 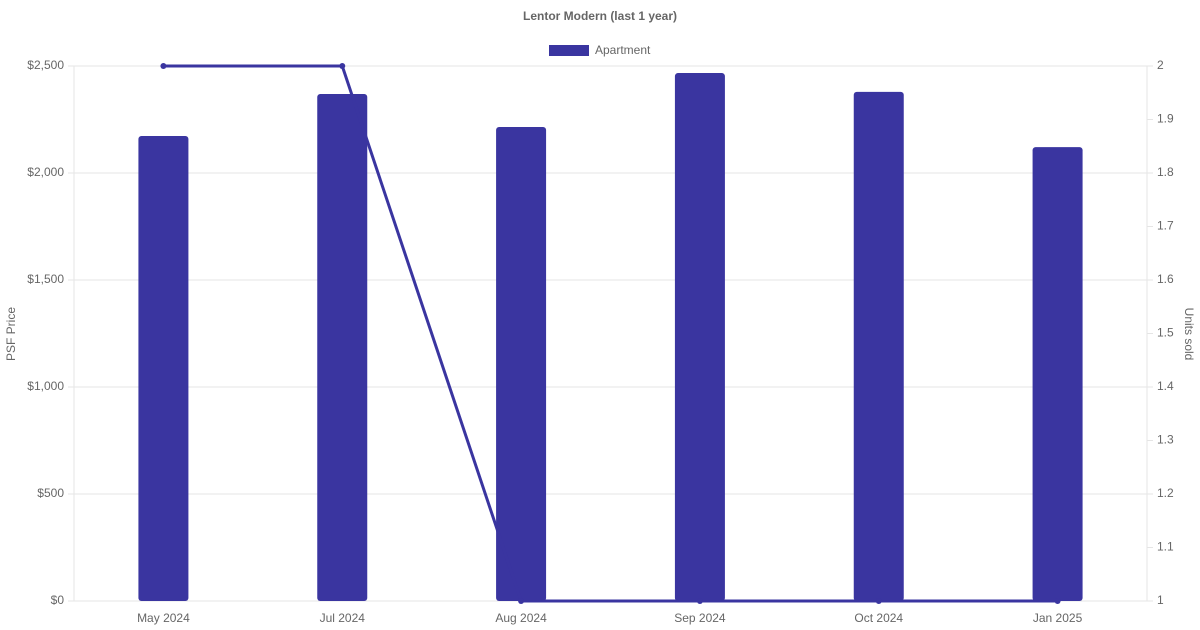 I want to click on y2-tick-label: 1.2, so click(x=1165, y=493).